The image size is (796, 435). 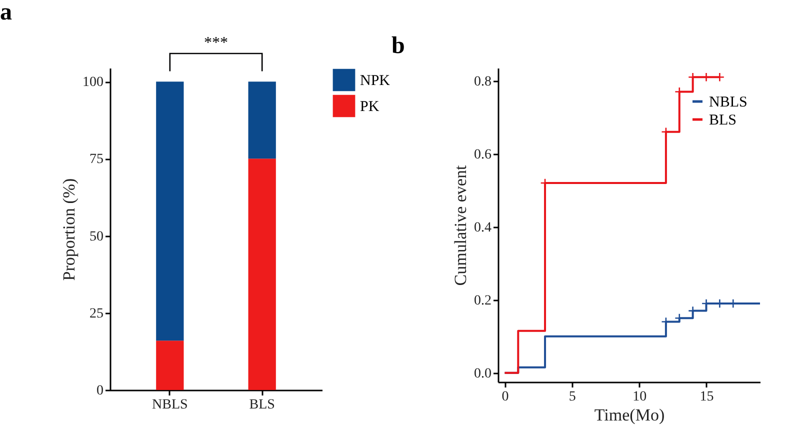 What do you see at coordinates (97, 314) in the screenshot?
I see `y-tick-label: 25` at bounding box center [97, 314].